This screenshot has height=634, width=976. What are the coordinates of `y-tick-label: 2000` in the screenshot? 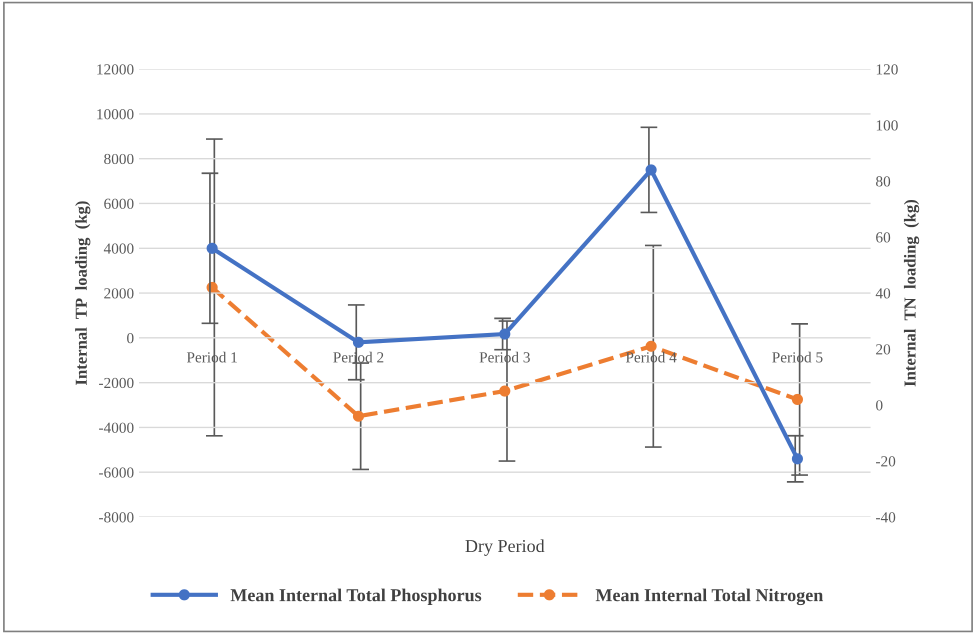 It's located at (119, 293).